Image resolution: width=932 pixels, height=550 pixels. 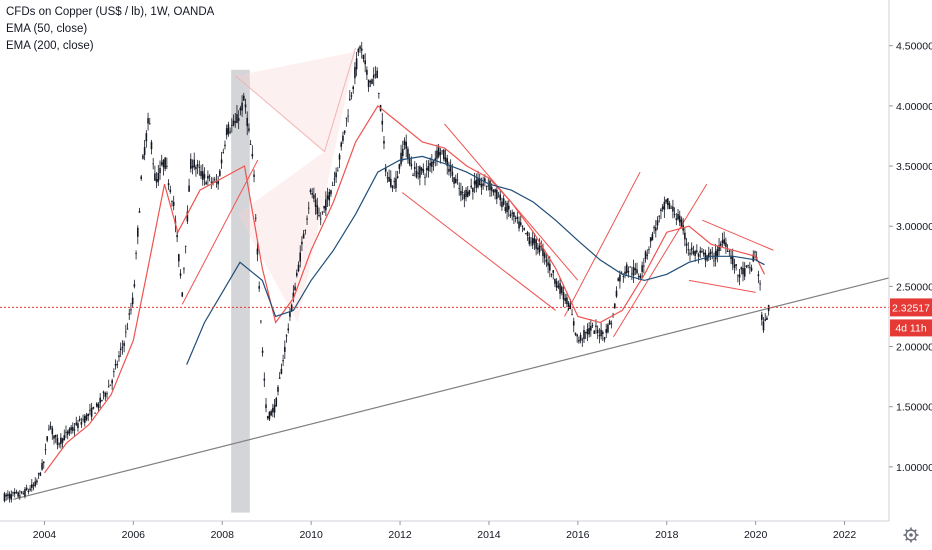 What do you see at coordinates (602, 244) in the screenshot?
I see `pattern-line` at bounding box center [602, 244].